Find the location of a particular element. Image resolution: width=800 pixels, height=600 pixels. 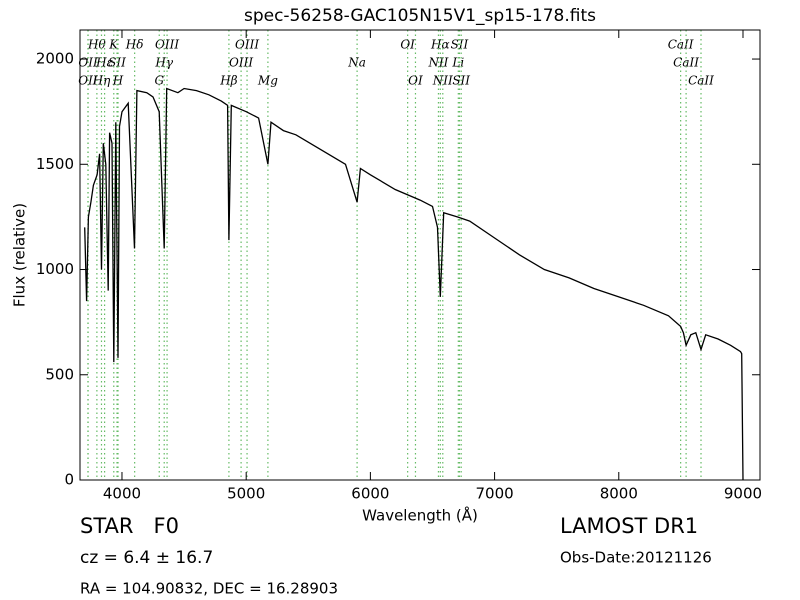

spectral-line-label: Hβ is located at coordinates (228, 81).